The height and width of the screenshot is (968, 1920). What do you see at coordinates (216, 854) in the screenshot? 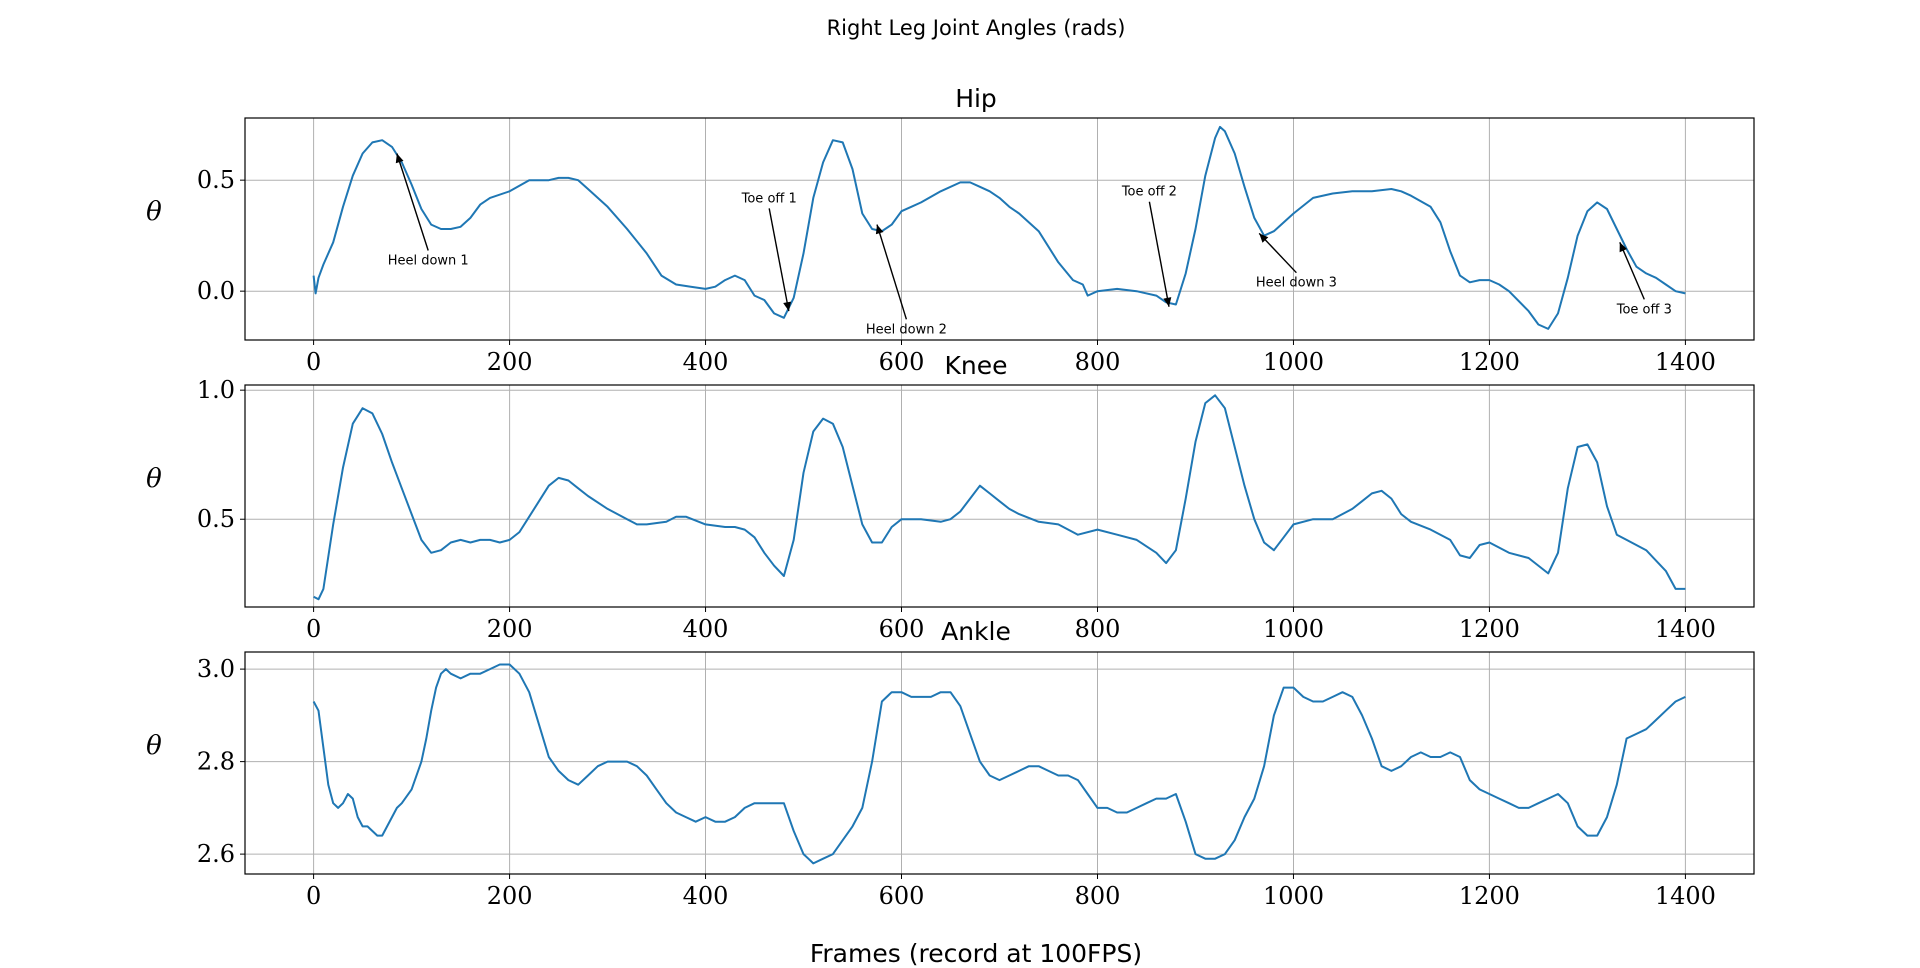
I see `ankle-y-tick-label: 2.6` at bounding box center [216, 854].